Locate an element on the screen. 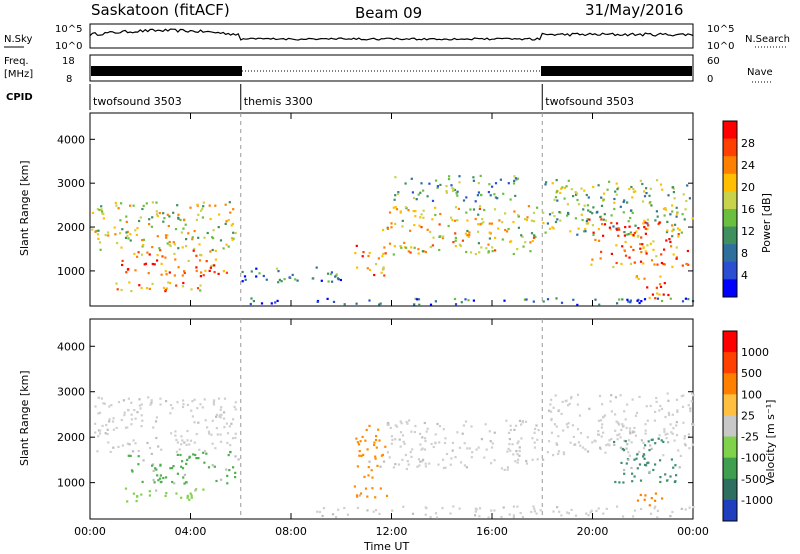 Image resolution: width=800 pixels, height=554 pixels. nsky-tick-bottom: 10^0 is located at coordinates (68, 46).